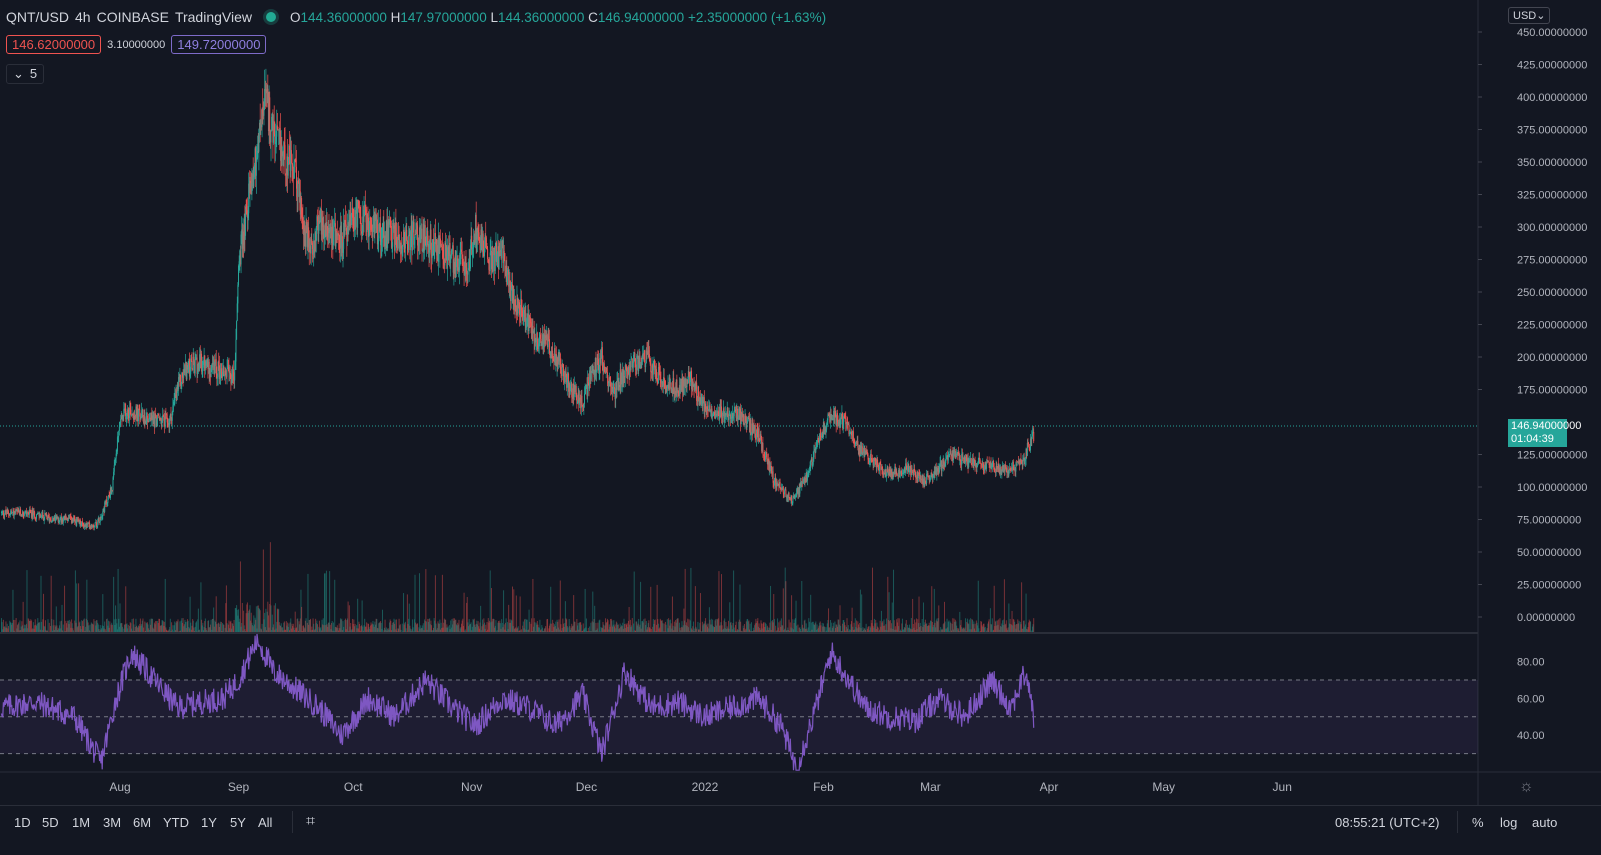 The width and height of the screenshot is (1601, 855). I want to click on y-tick-label: 100.00000000, so click(1552, 488).